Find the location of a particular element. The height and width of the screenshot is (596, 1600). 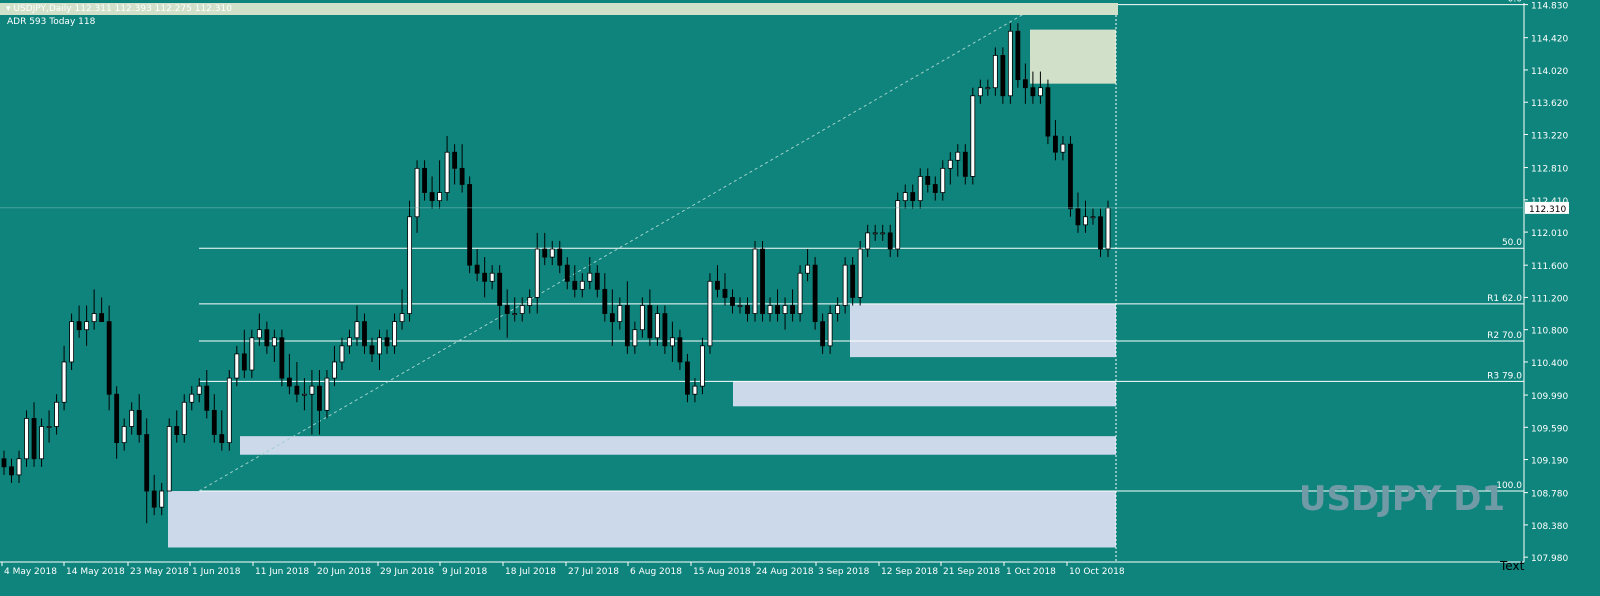

dropdown-arrow-icon: ▾ is located at coordinates (10, 9).